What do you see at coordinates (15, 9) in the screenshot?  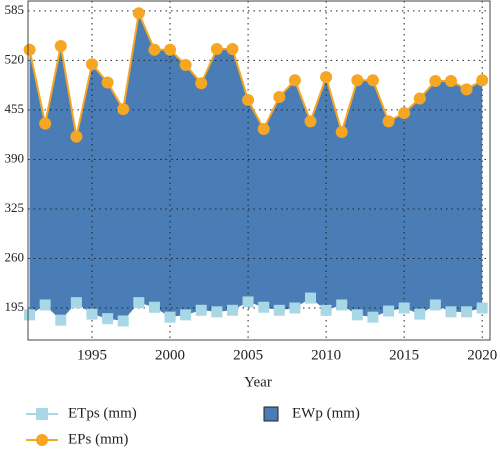 I see `y-tick-label: 585` at bounding box center [15, 9].